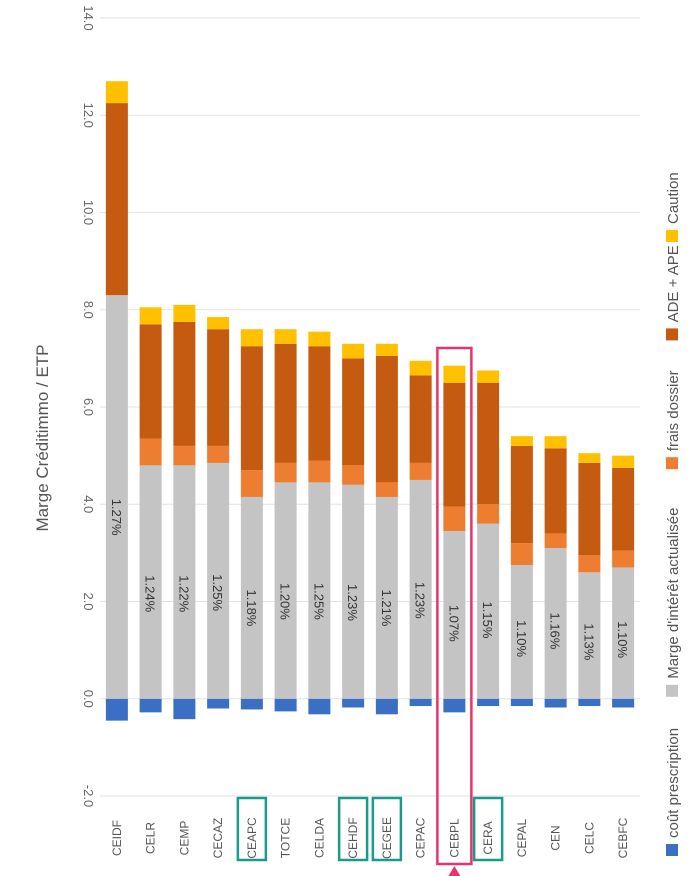 The width and height of the screenshot is (695, 876). What do you see at coordinates (88, 17) in the screenshot?
I see `y-tick-label: 14.0` at bounding box center [88, 17].